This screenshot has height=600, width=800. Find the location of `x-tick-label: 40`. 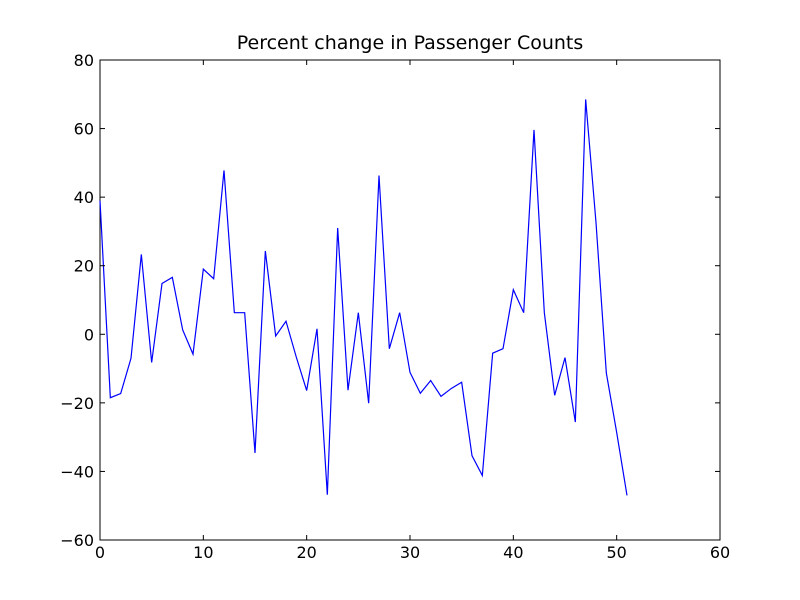

x-tick-label: 40 is located at coordinates (513, 552).